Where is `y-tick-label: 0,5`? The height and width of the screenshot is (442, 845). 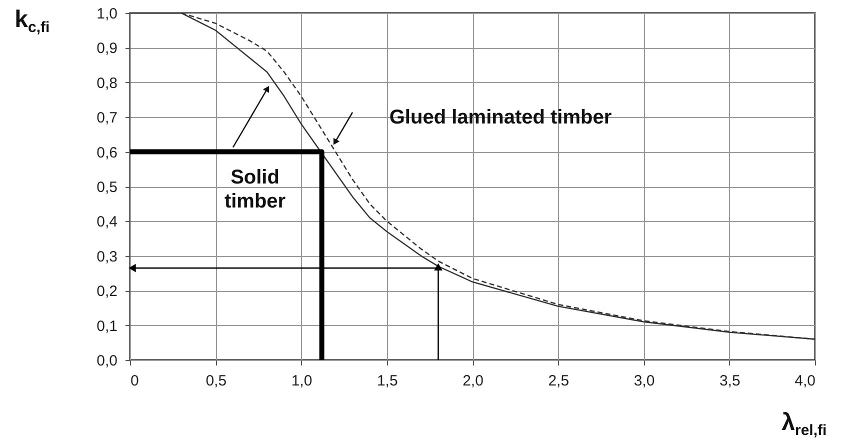 y-tick-label: 0,5 is located at coordinates (107, 187).